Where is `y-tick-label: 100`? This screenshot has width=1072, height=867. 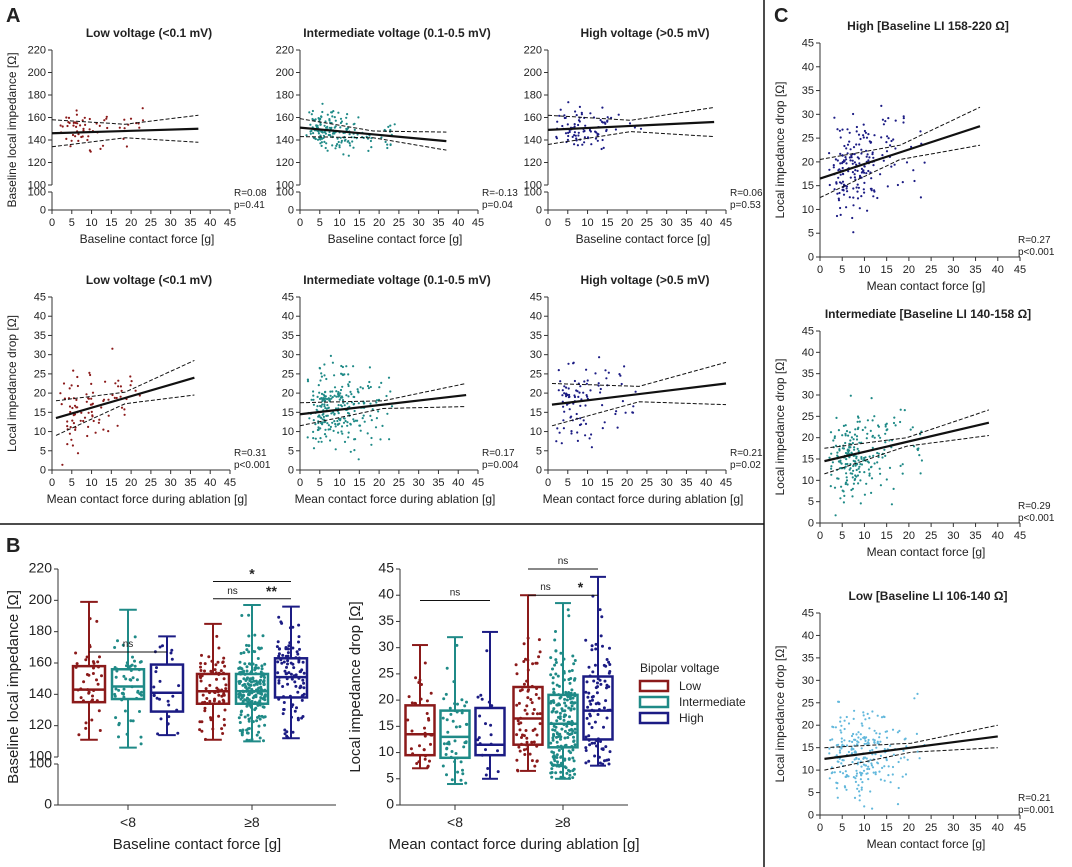
y-tick-label: 100 is located at coordinates (533, 193).